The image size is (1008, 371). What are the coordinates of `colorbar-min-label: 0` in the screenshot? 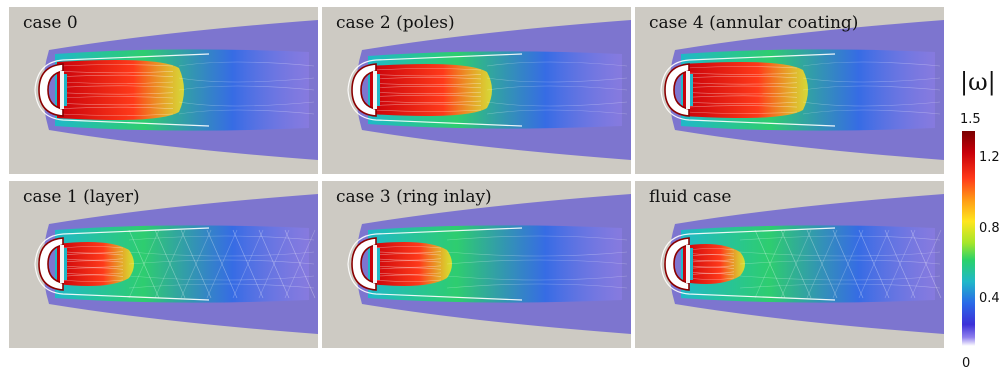 It's located at (966, 363).